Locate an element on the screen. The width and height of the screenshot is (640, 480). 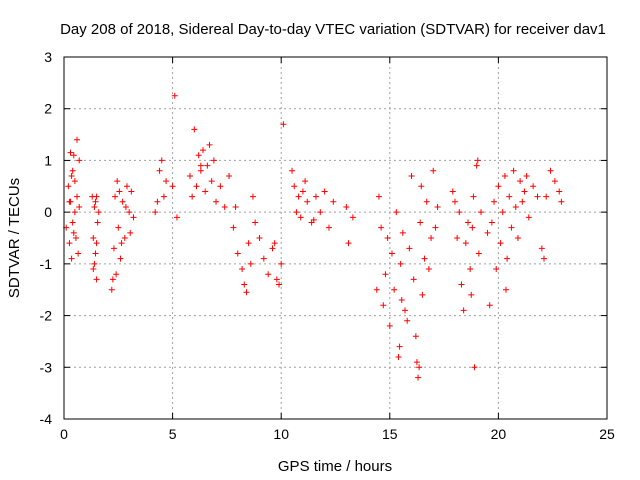
x-tick-label: 0 is located at coordinates (64, 434).